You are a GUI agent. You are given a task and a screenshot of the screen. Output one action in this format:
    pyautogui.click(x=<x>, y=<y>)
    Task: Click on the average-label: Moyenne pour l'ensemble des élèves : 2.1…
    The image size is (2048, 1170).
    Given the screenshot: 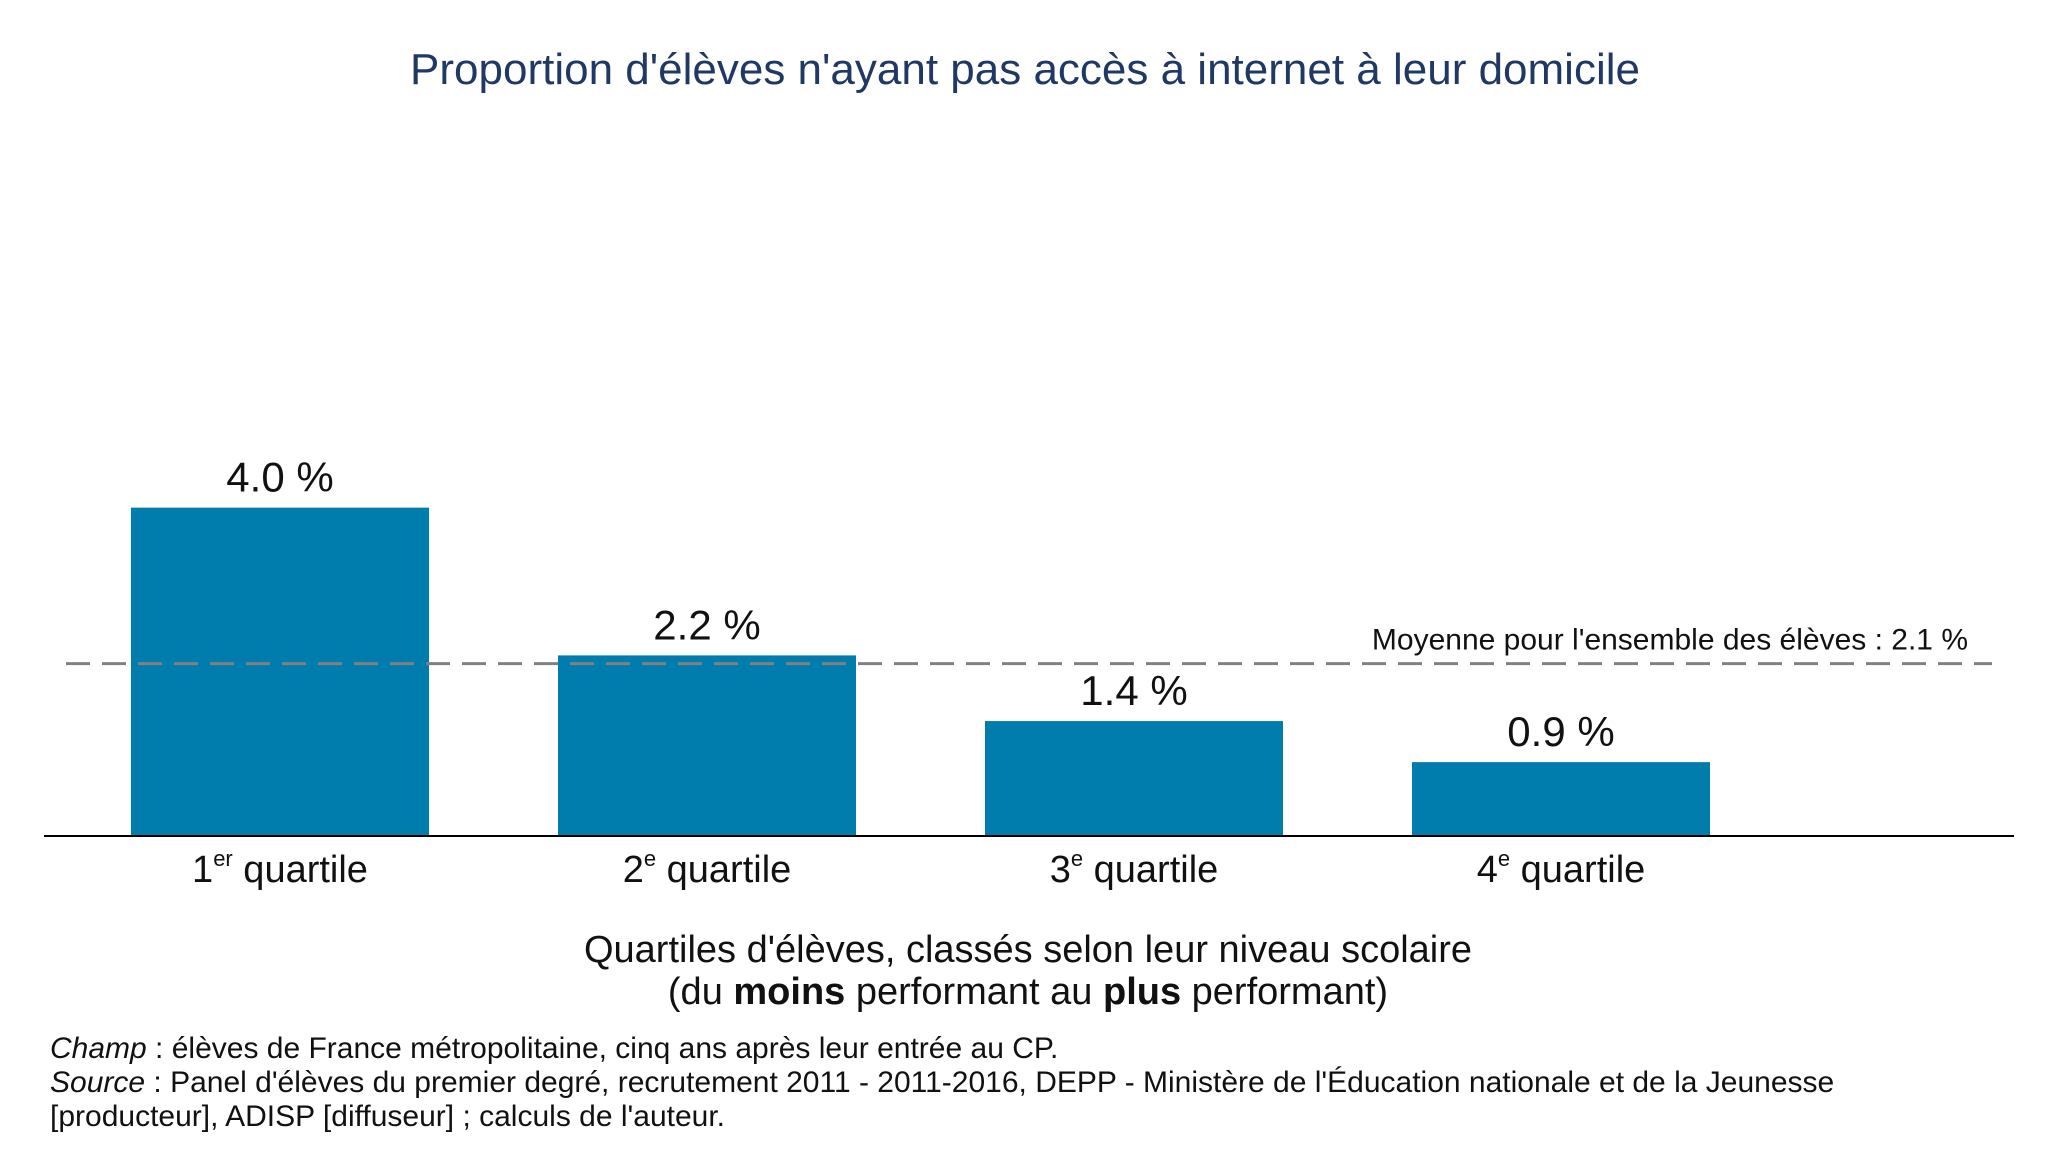 What is the action you would take?
    pyautogui.click(x=1670, y=640)
    